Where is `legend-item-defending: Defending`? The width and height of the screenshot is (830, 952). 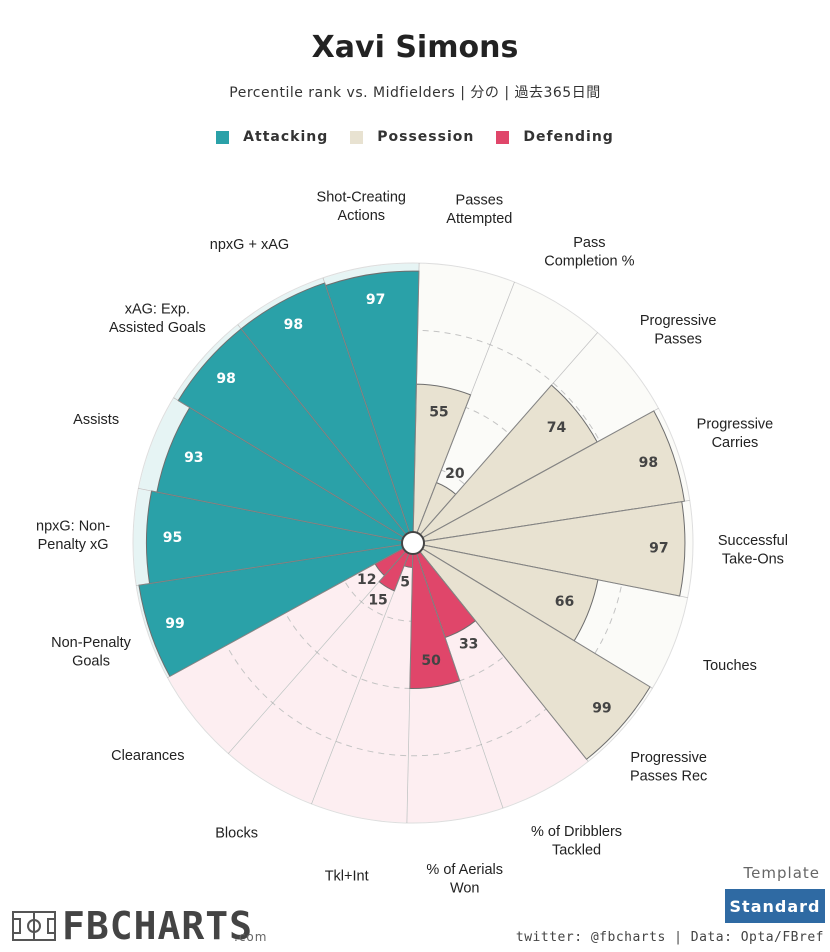 legend-item-defending: Defending is located at coordinates (554, 137).